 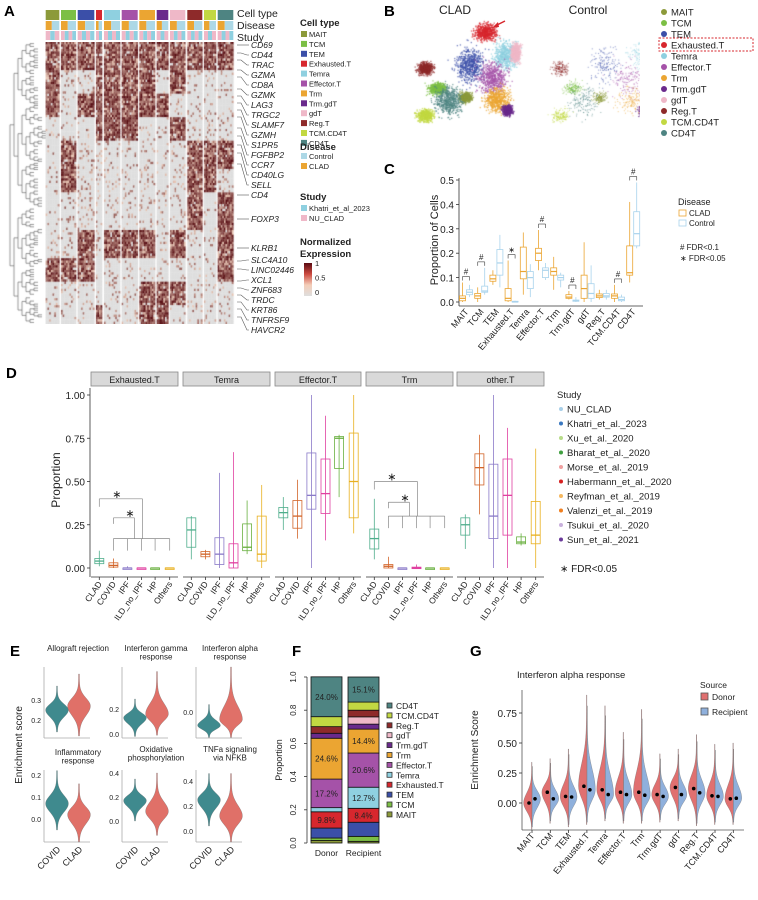 What do you see at coordinates (564, 788) in the screenshot?
I see `half-violin-donor-TEM` at bounding box center [564, 788].